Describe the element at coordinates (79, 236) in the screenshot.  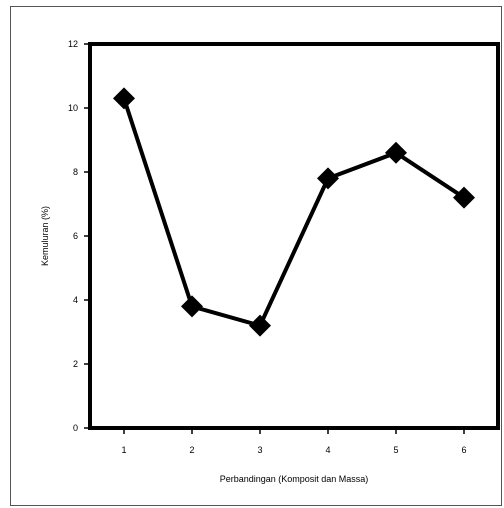
I see `y-axis-ticks: 0 2 4 6 8 10 12` at that location.